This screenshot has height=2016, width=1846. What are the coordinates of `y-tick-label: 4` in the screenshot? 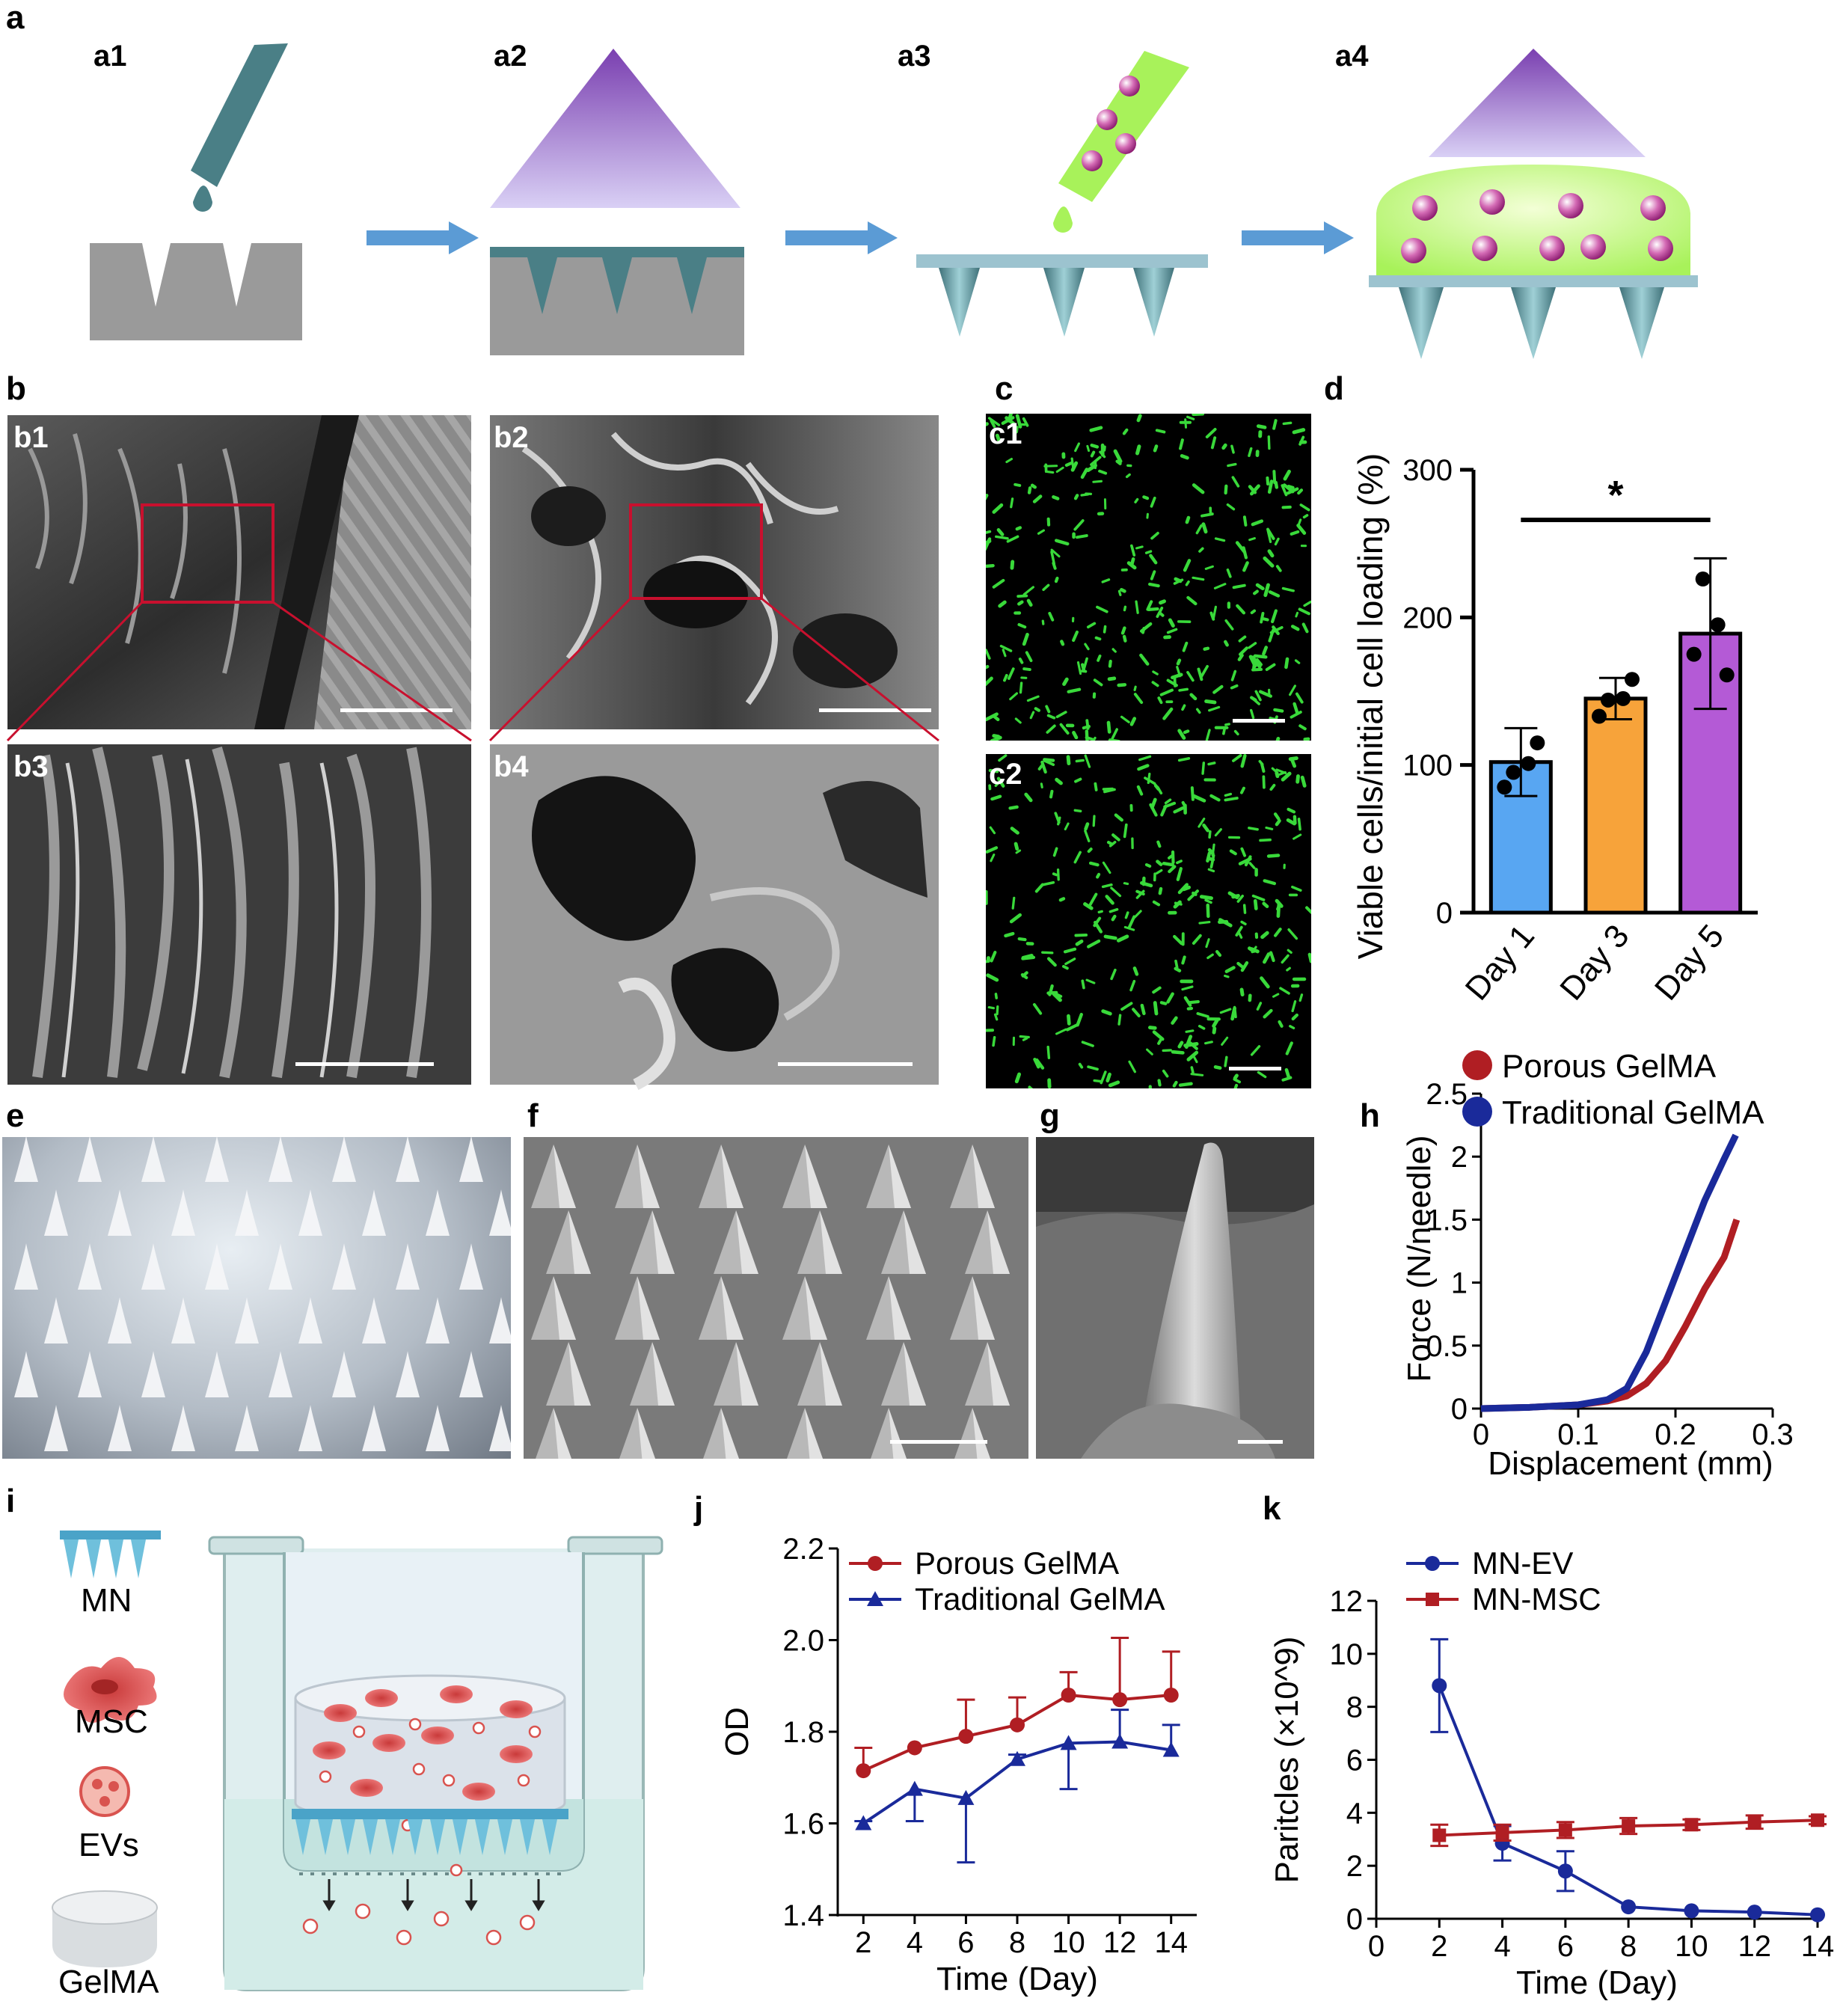 It's located at (1355, 1813).